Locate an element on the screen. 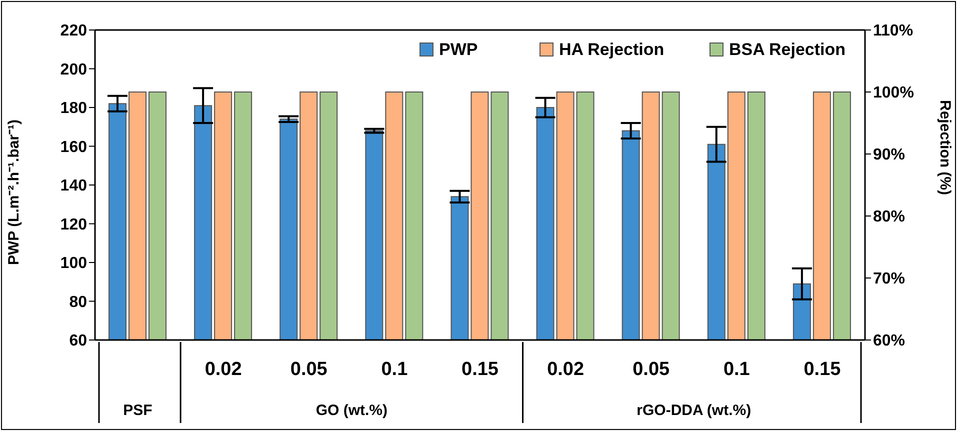  y2-tick-label: 70% is located at coordinates (889, 279).